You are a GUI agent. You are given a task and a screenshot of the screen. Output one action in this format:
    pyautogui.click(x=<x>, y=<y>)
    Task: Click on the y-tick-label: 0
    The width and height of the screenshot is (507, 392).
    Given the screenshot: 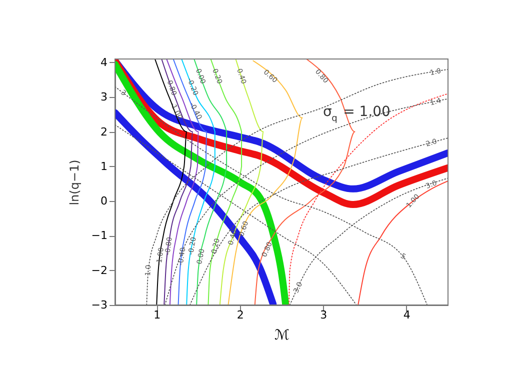 What is the action you would take?
    pyautogui.click(x=104, y=201)
    